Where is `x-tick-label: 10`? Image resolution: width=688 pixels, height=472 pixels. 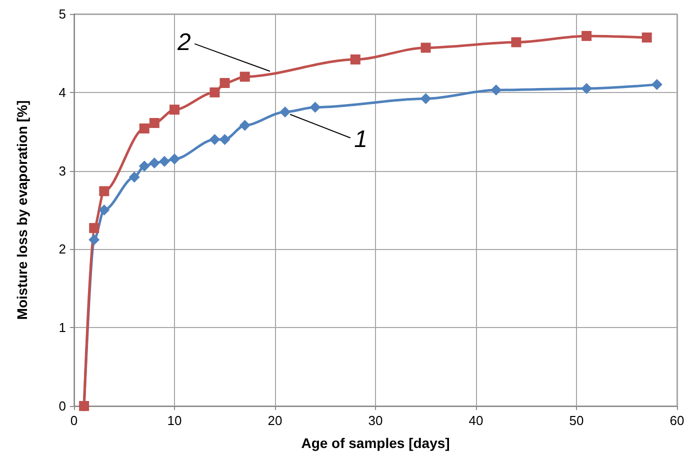 x-tick-label: 10 is located at coordinates (174, 420).